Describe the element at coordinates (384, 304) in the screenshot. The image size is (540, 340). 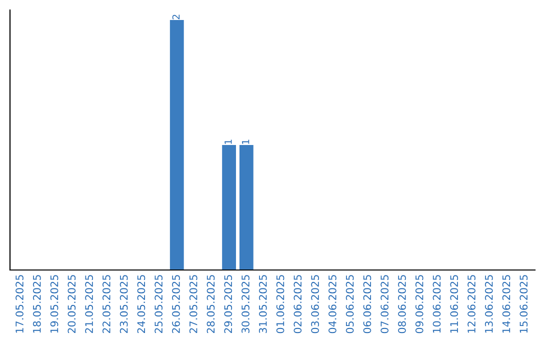
I see `x-tick-label: 07.06.2025` at that location.